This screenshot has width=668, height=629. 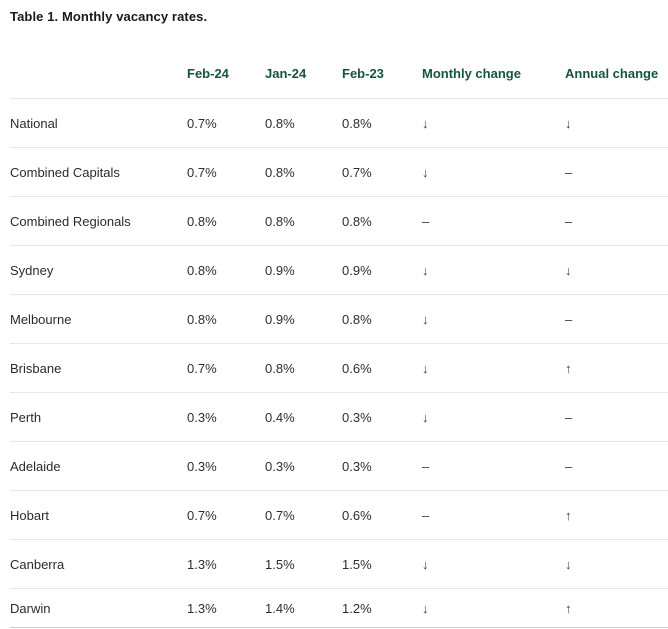 I want to click on table-row: Canberra 1.3% 1.5% 1.5% ↓ ↓, so click(x=339, y=564).